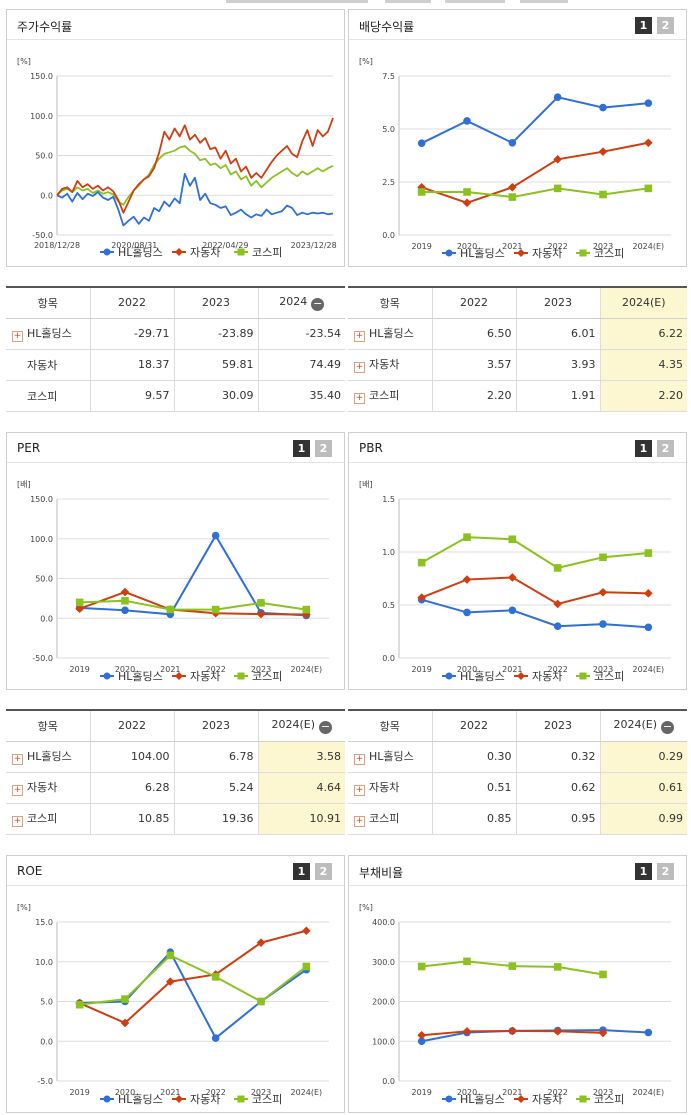  Describe the element at coordinates (535, 552) in the screenshot. I see `series-line-kospi` at that location.